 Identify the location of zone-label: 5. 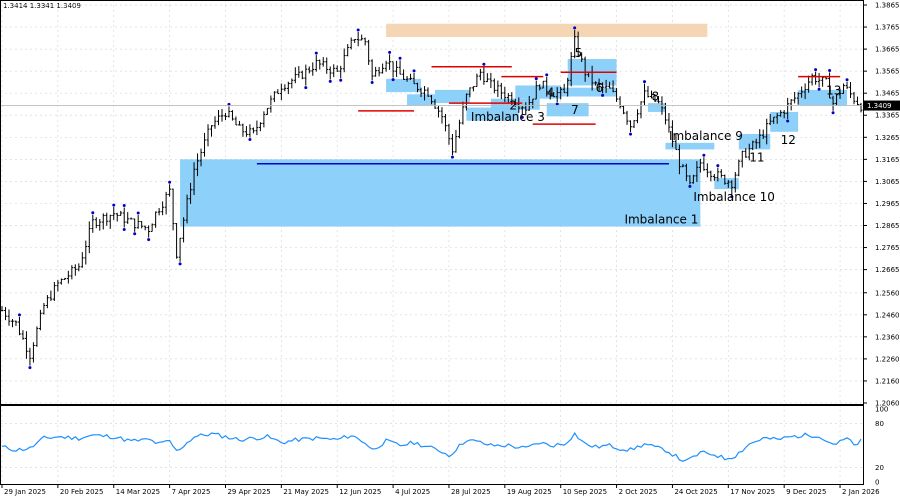
(579, 53).